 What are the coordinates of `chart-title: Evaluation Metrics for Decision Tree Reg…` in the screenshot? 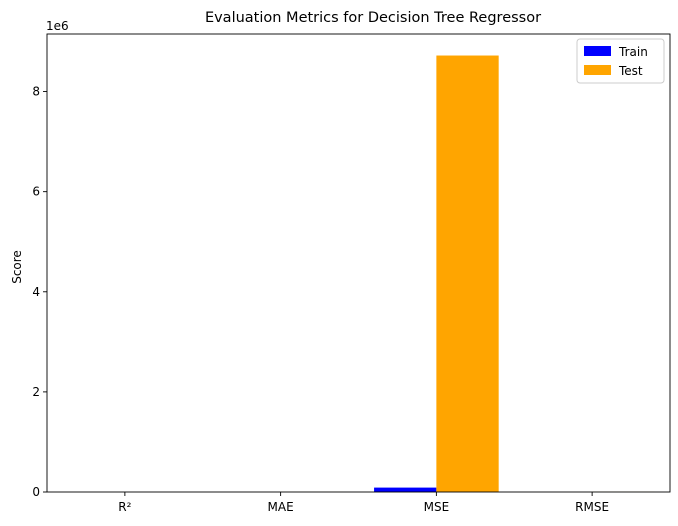 It's located at (373, 18).